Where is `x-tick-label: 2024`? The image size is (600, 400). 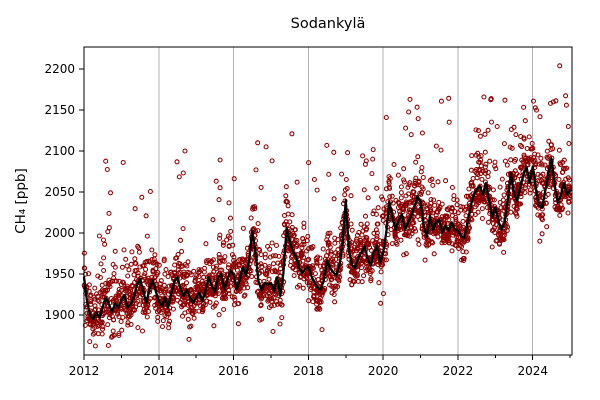 x-tick-label: 2024 is located at coordinates (532, 371).